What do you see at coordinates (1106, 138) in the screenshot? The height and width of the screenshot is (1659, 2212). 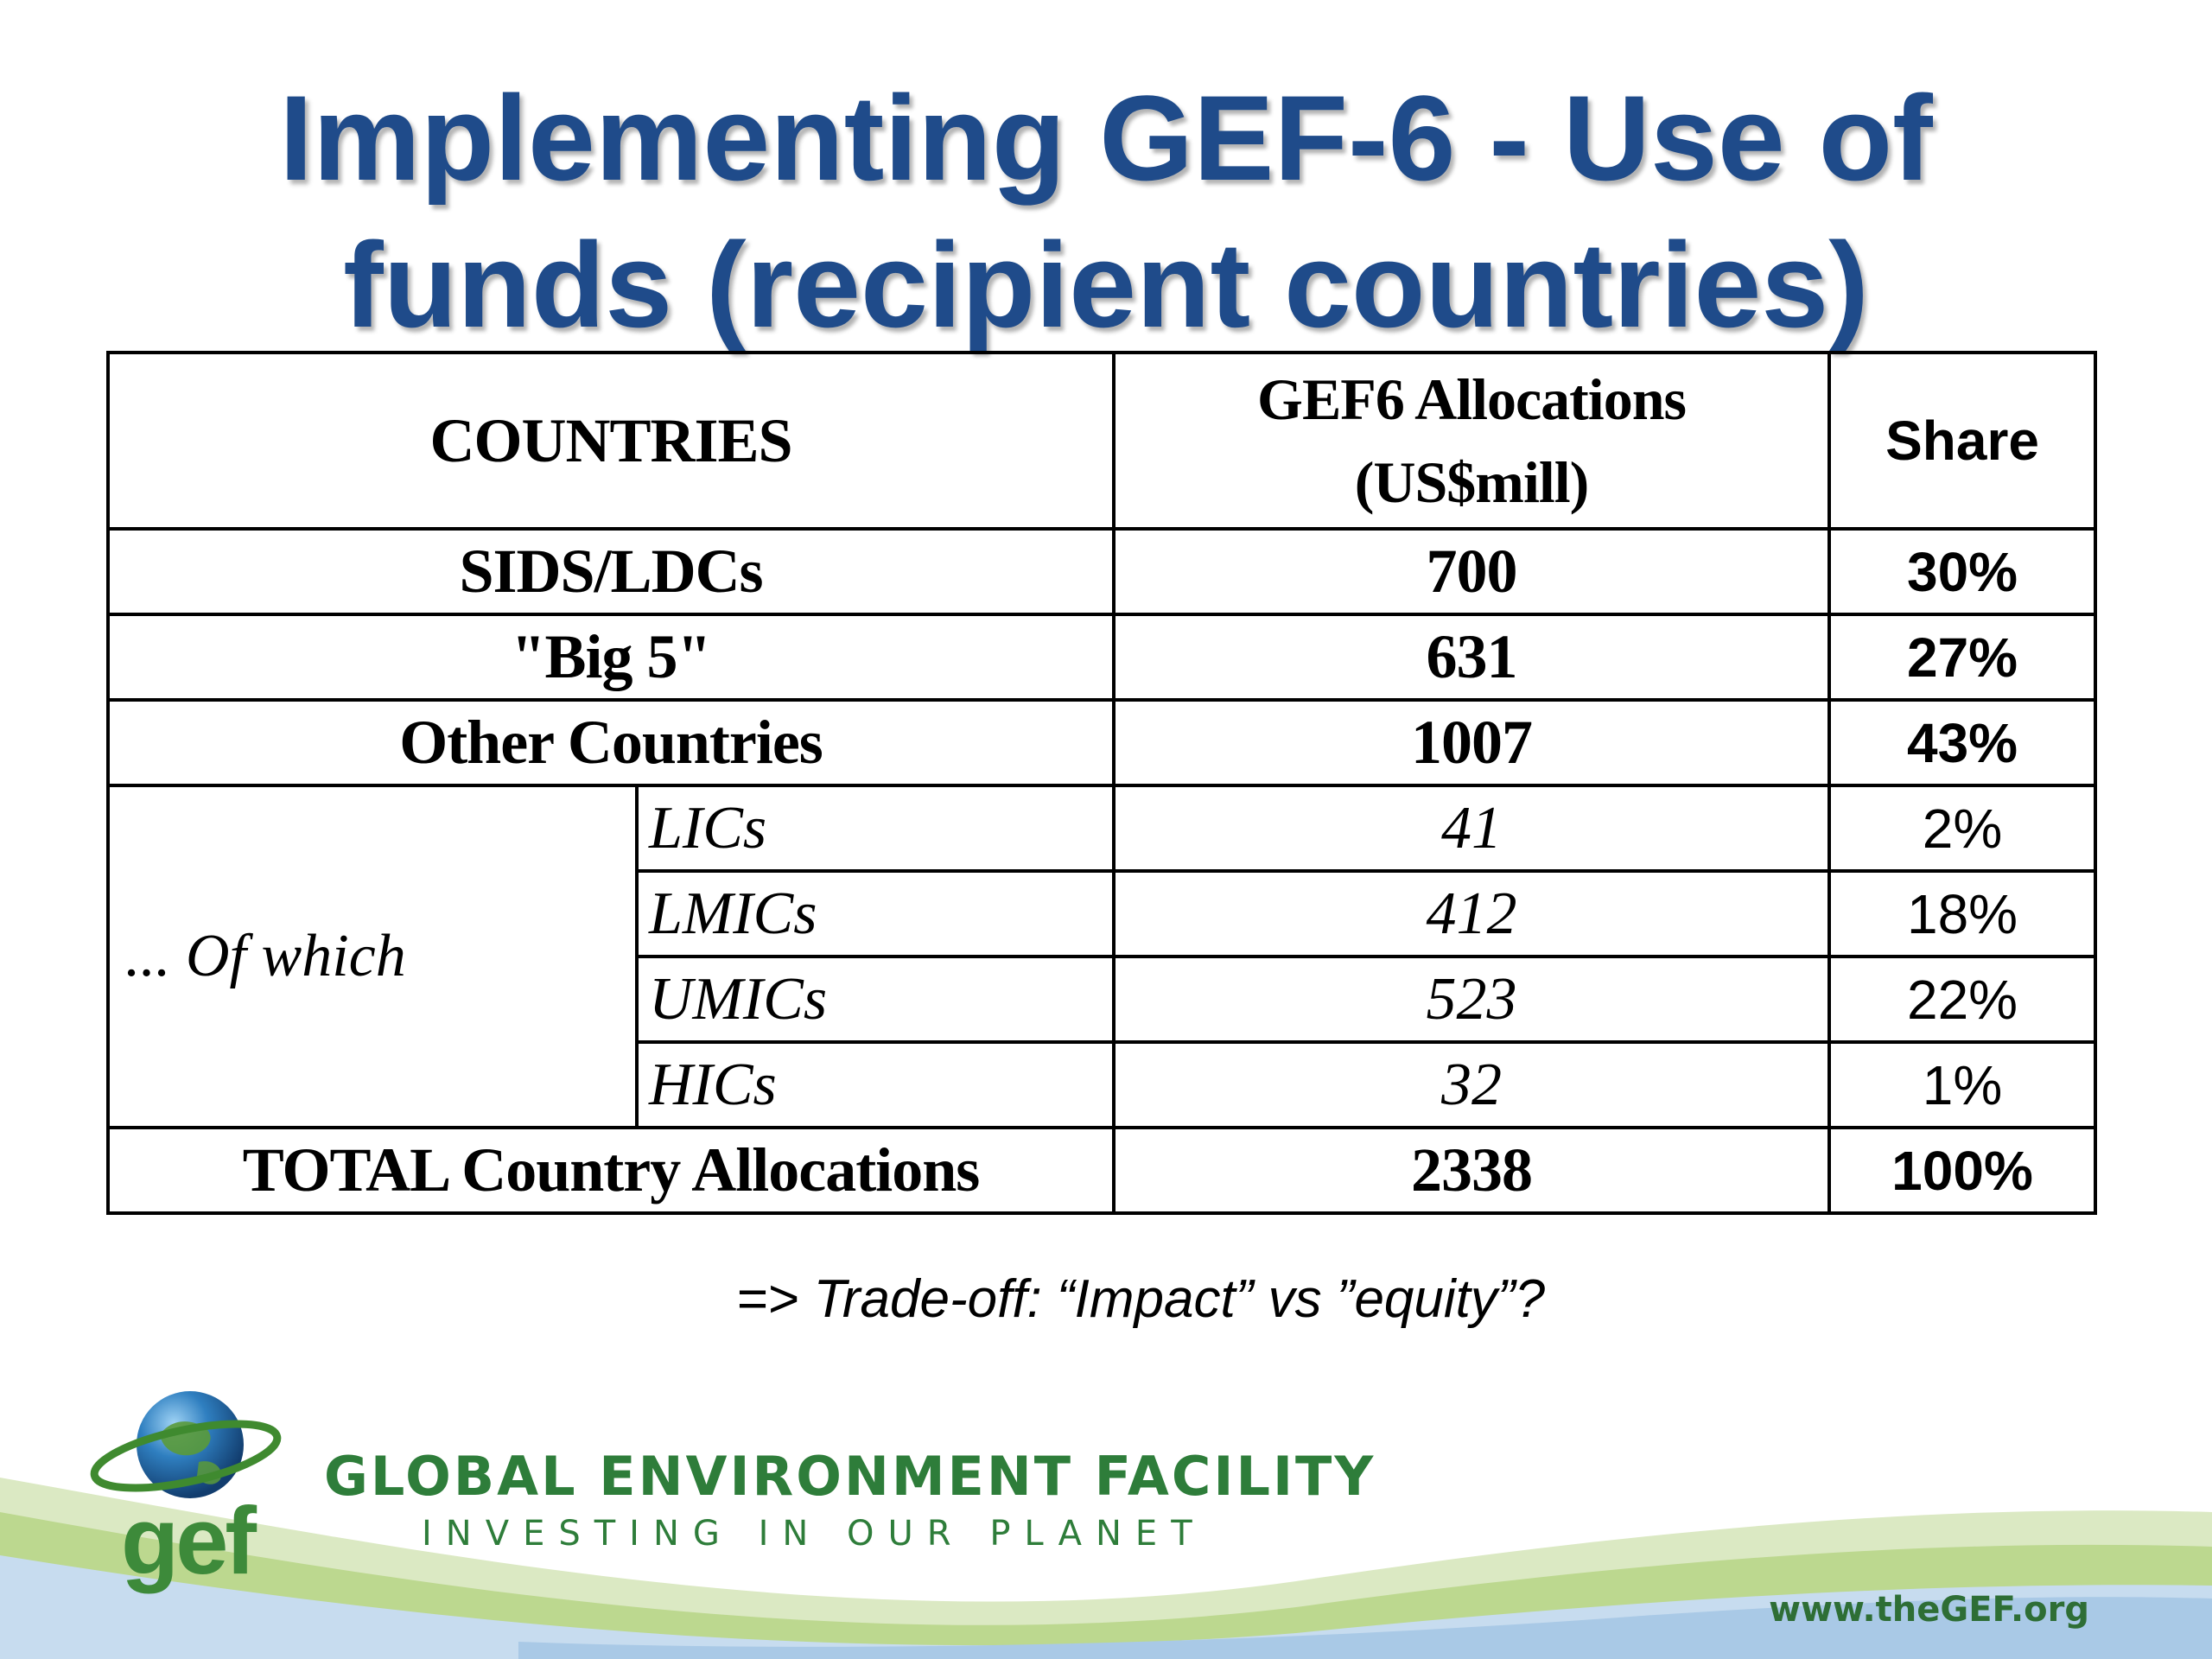 I see `title-line-1: Implementing GEF-6 - Use of` at bounding box center [1106, 138].